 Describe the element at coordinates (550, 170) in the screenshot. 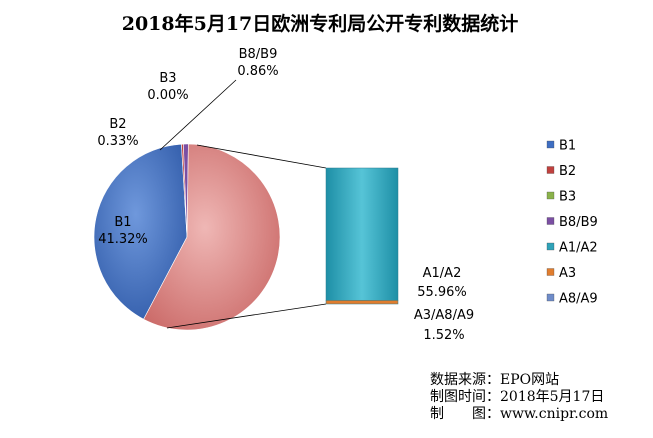

I see `legend-swatch-b2` at that location.